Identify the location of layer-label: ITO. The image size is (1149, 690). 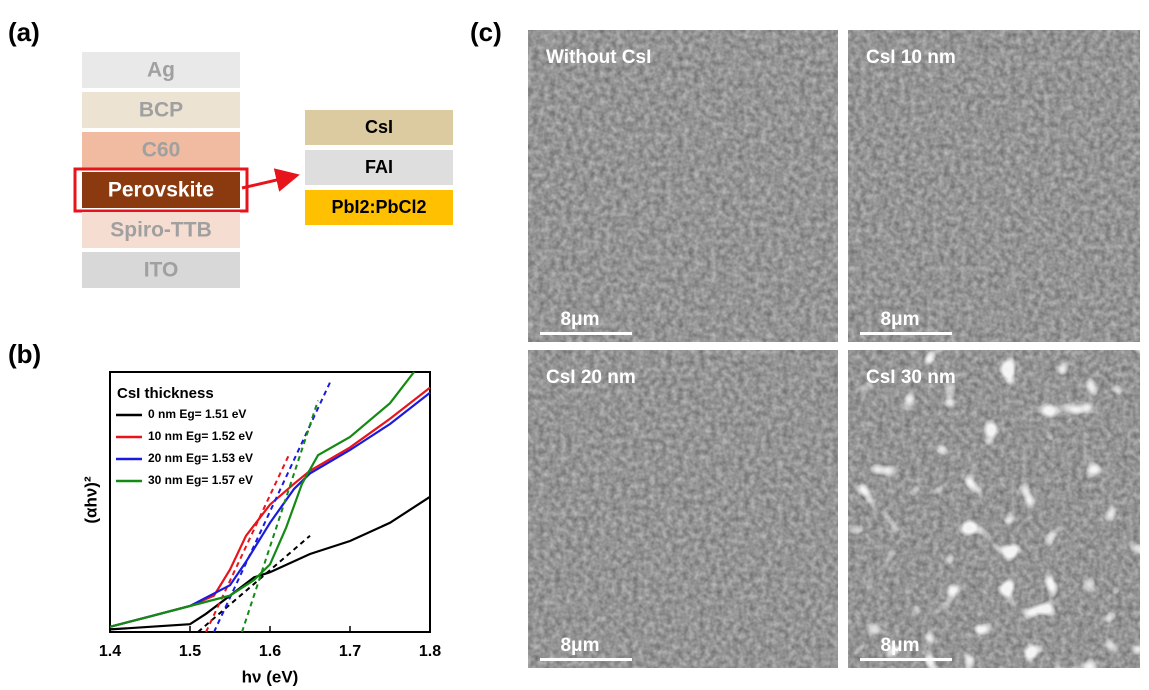
(161, 270).